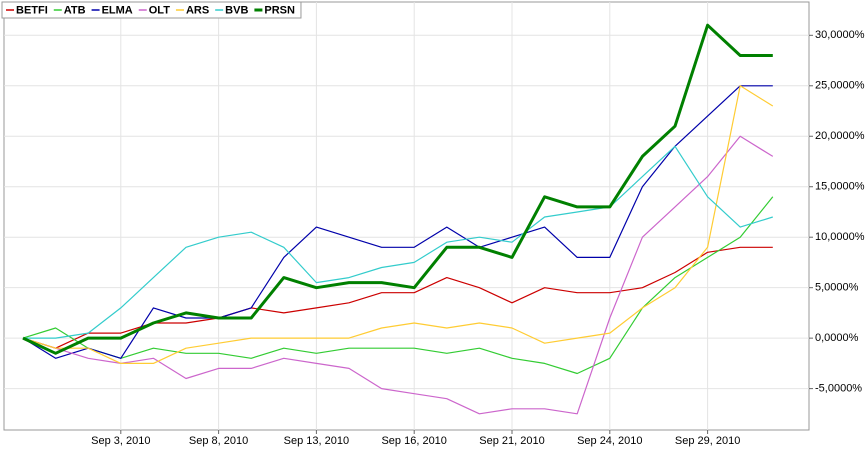 This screenshot has width=867, height=449. Describe the element at coordinates (840, 86) in the screenshot. I see `y-tick-label: 25,0000%` at that location.